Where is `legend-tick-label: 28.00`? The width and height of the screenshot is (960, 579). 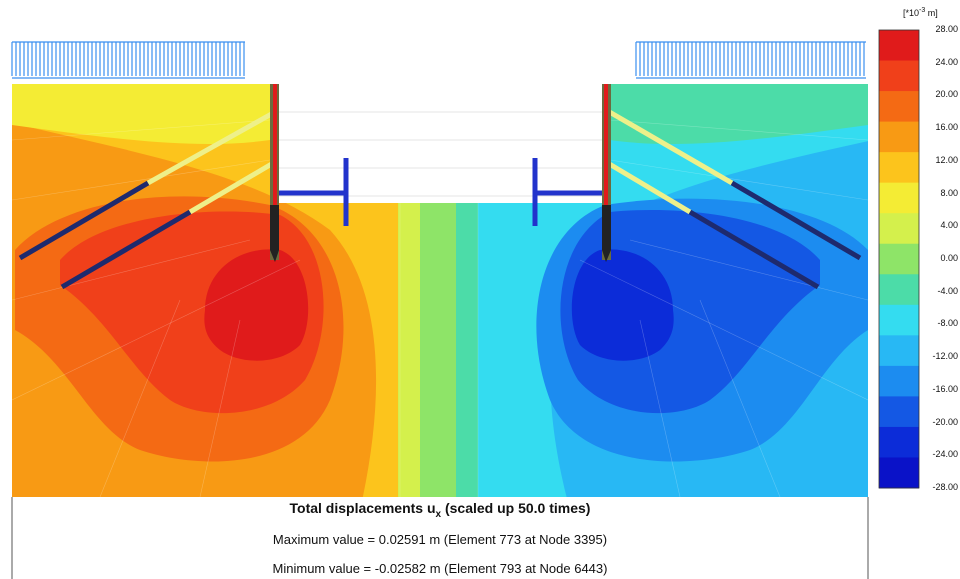
legend-tick-label: 28.00 is located at coordinates (946, 29).